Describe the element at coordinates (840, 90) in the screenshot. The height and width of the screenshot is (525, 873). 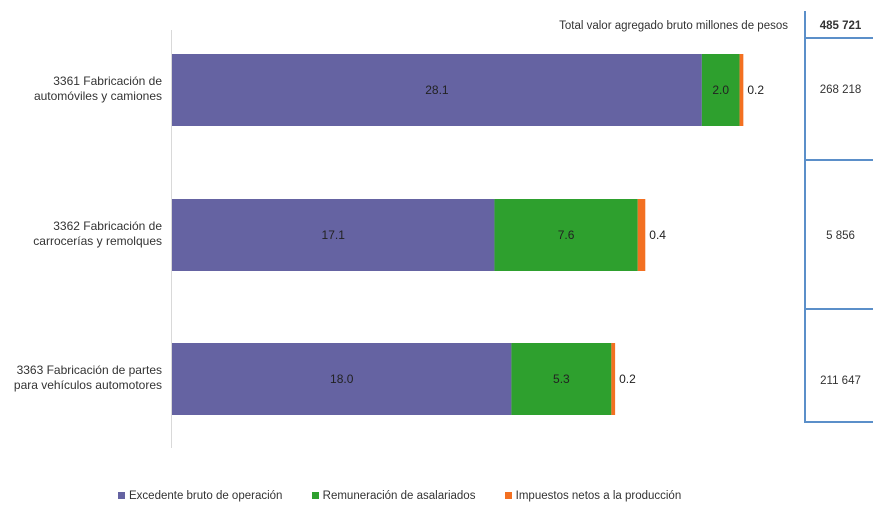
I see `total-cell-3361: 268 218` at that location.